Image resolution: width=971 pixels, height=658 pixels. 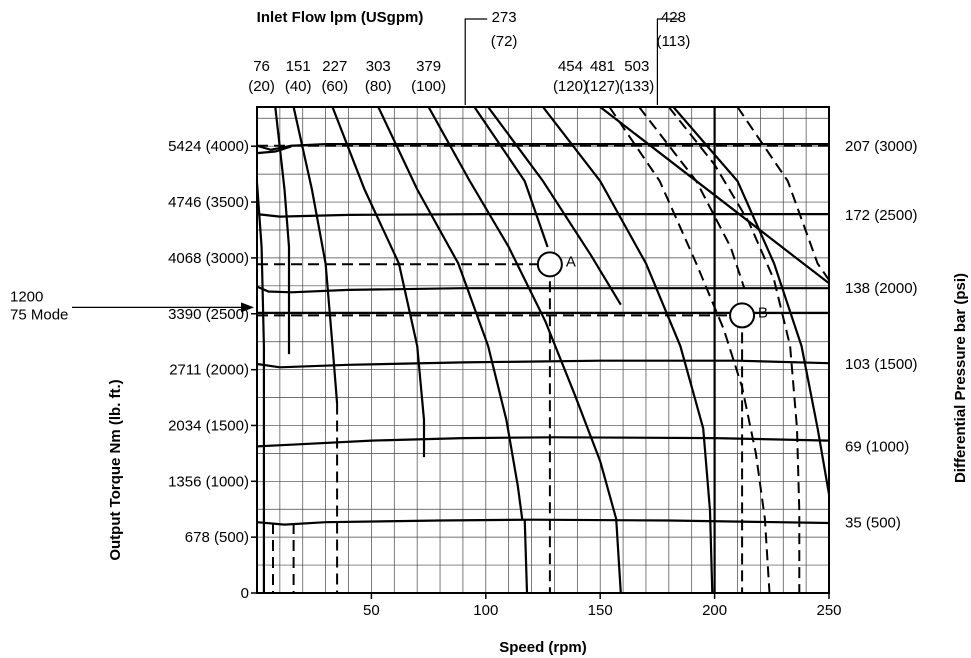 I want to click on flow-label-gpm: (127), so click(x=602, y=86).